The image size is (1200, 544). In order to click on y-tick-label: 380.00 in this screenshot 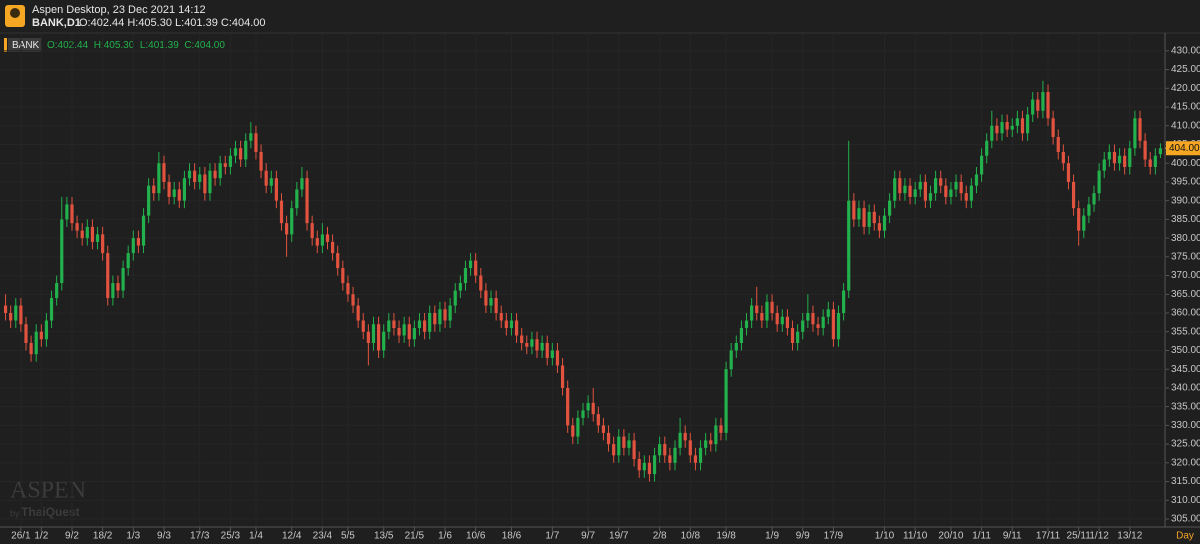, I will do `click(1185, 238)`.